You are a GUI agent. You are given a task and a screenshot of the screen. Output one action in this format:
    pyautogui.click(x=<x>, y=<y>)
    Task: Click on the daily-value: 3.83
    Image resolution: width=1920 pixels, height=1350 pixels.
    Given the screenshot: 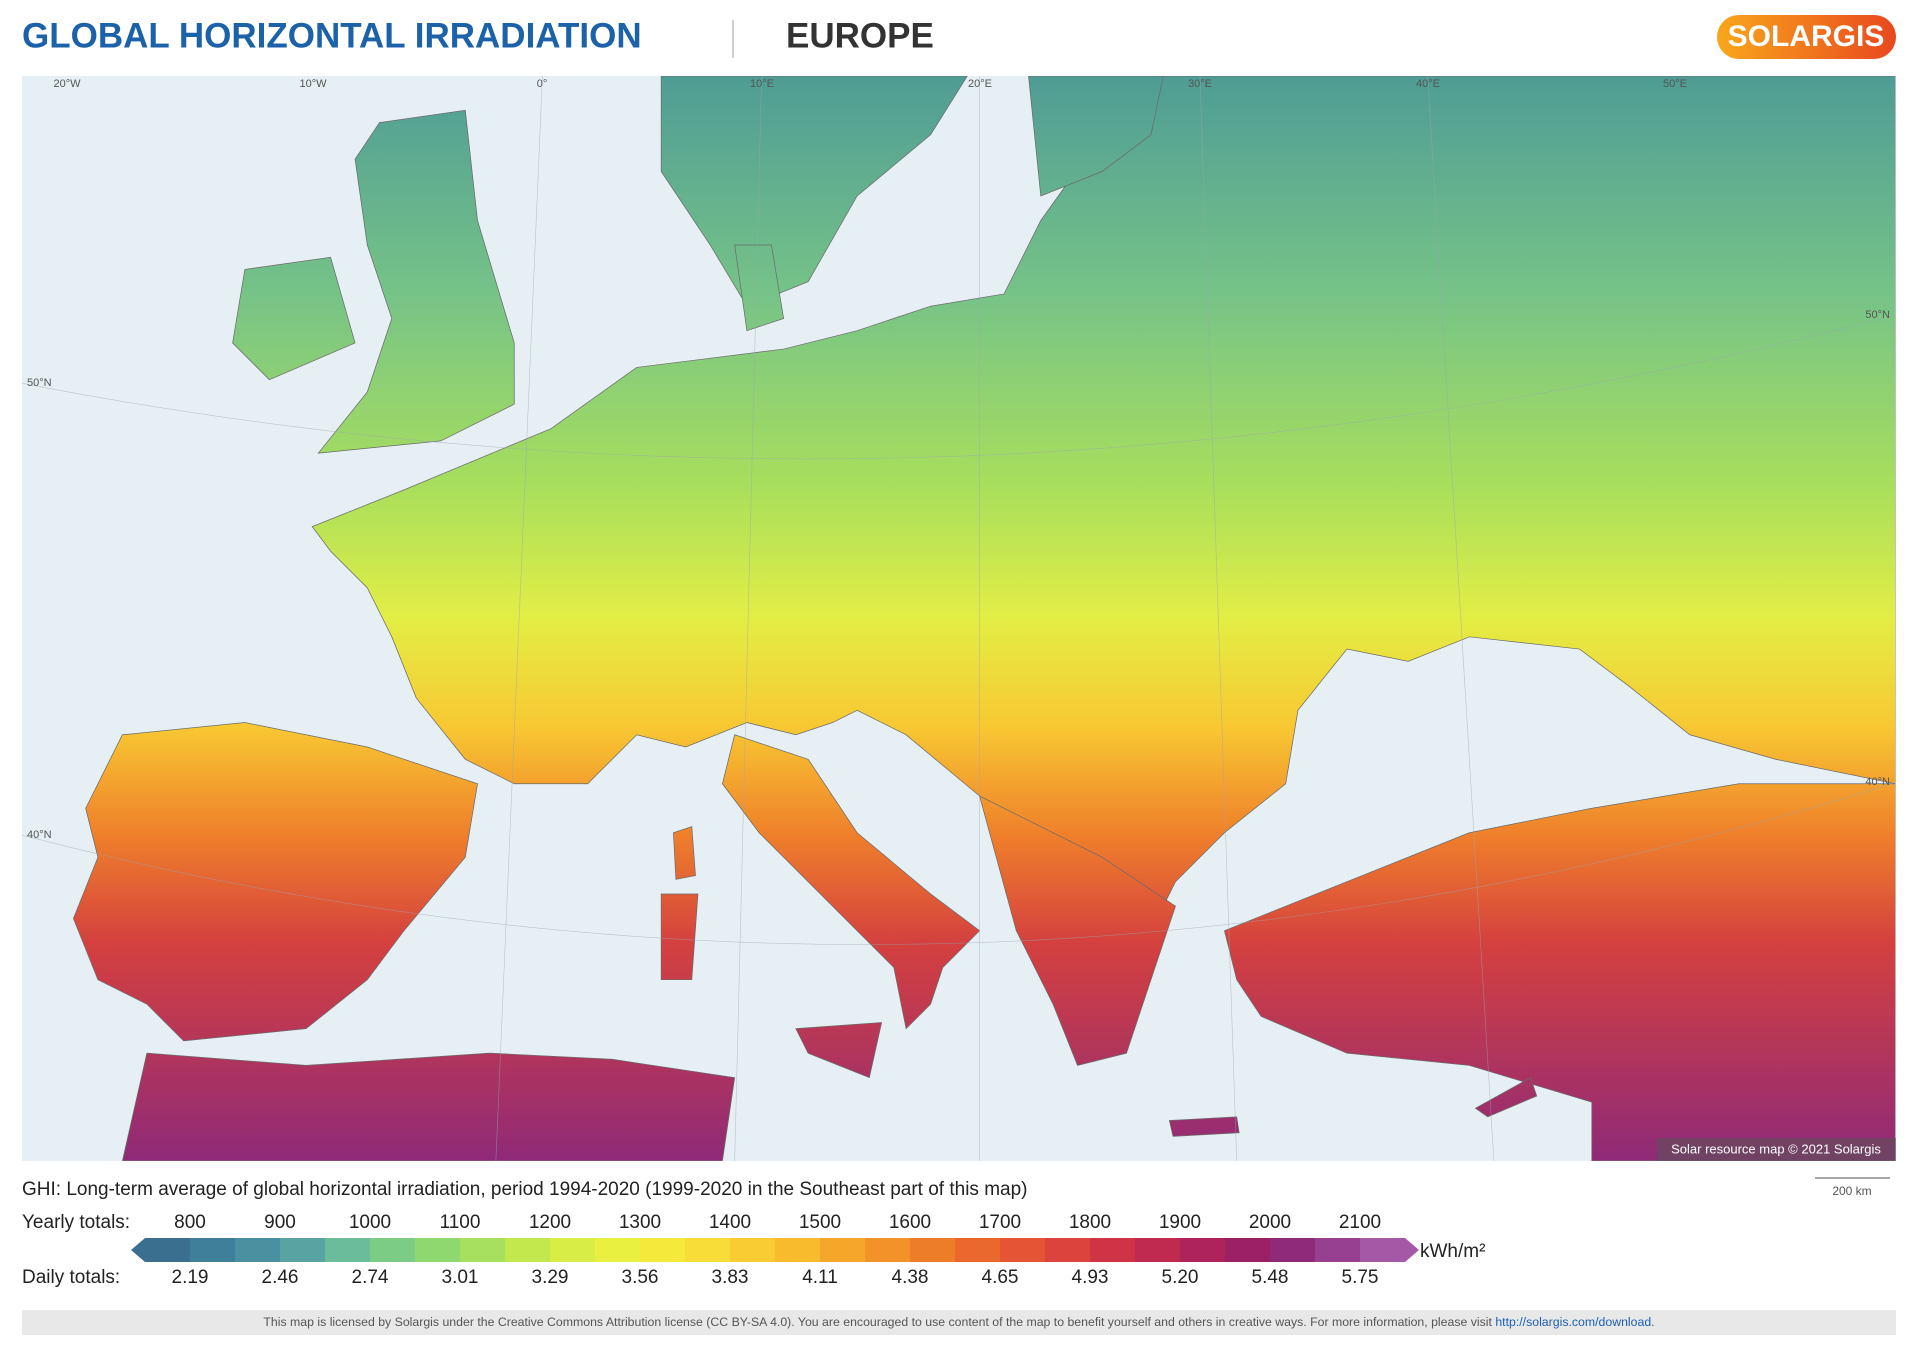 What is the action you would take?
    pyautogui.click(x=730, y=1277)
    